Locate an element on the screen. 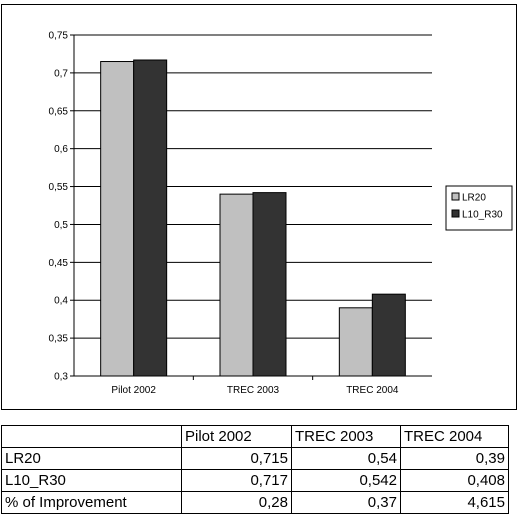  table-cell: 0,715 is located at coordinates (236, 458).